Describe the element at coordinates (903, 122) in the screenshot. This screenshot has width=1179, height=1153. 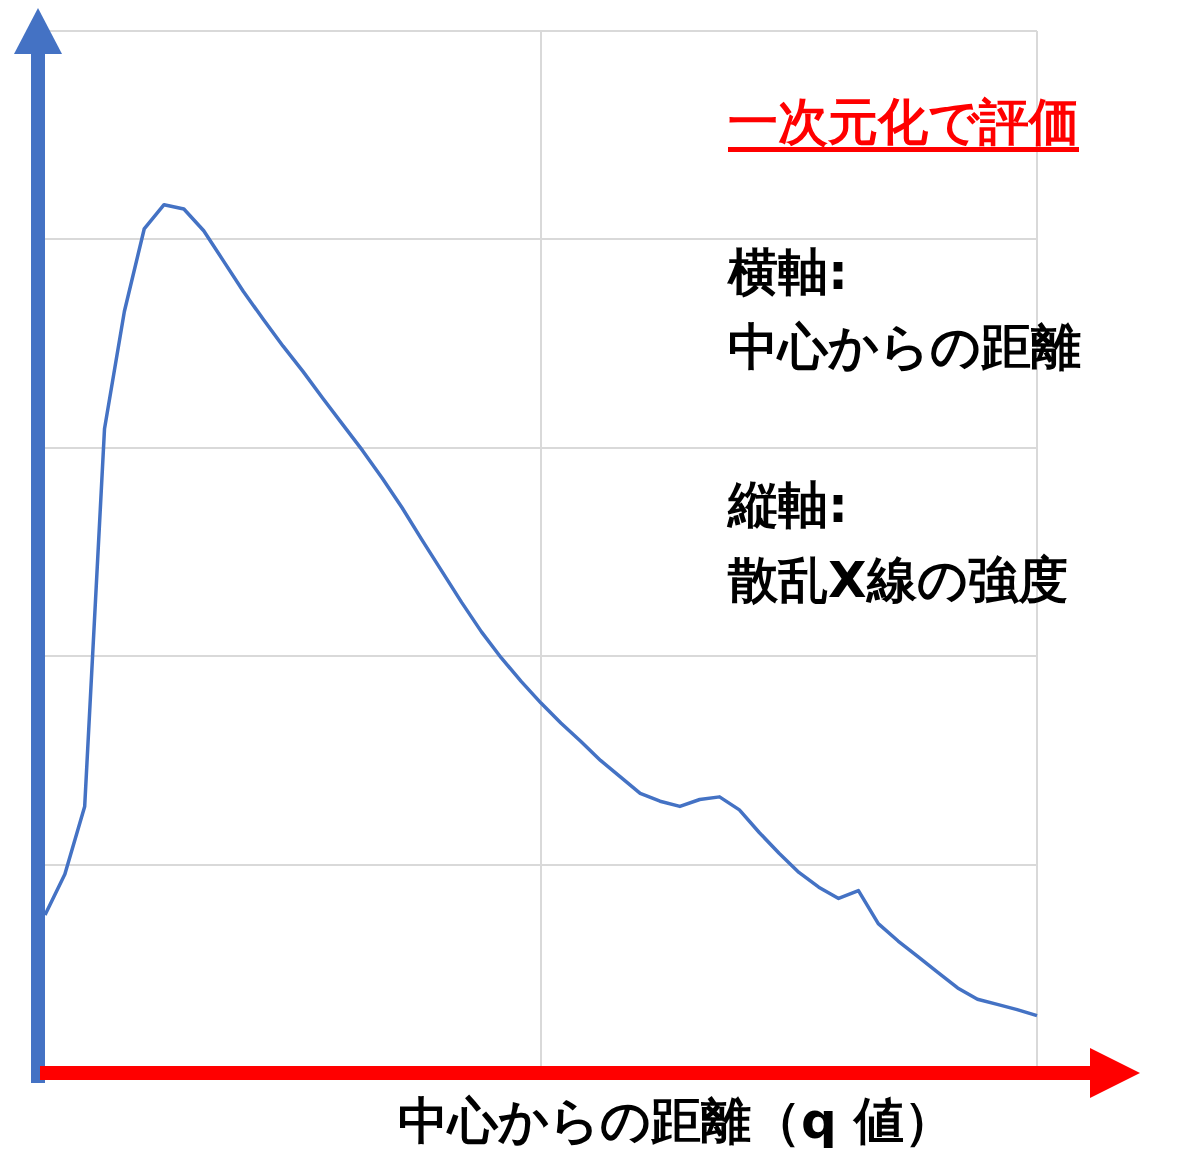
I see `text: 一次元化で評価` at that location.